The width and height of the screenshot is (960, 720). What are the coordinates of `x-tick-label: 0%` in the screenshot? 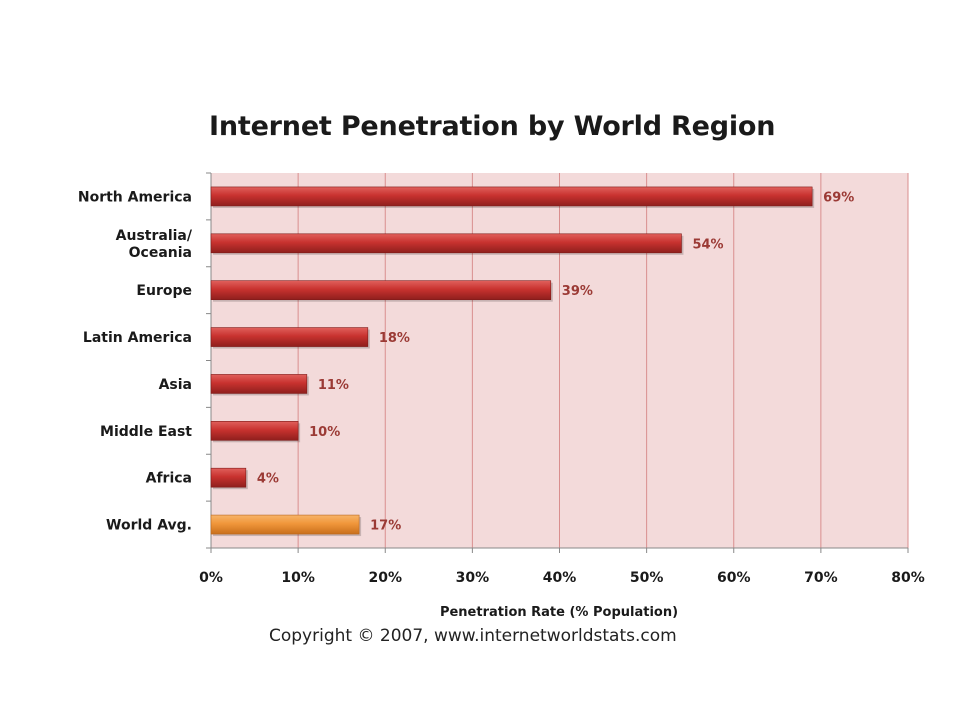 It's located at (211, 578).